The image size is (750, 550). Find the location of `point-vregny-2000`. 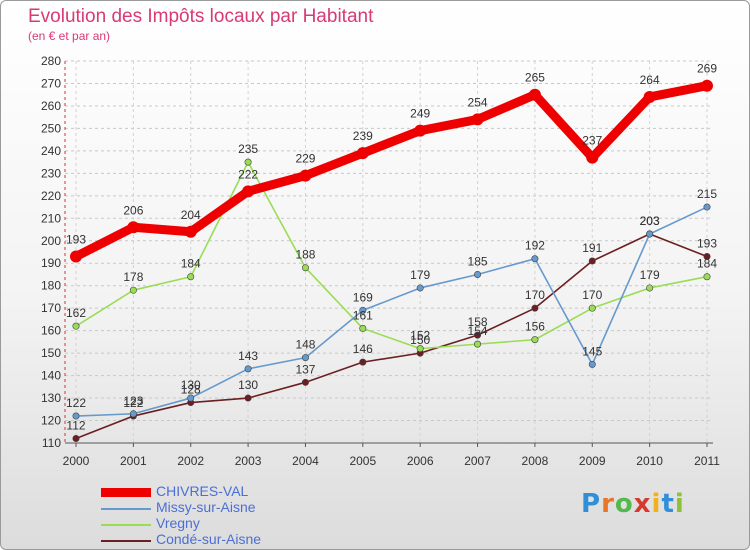

point-vregny-2000 is located at coordinates (76, 326).